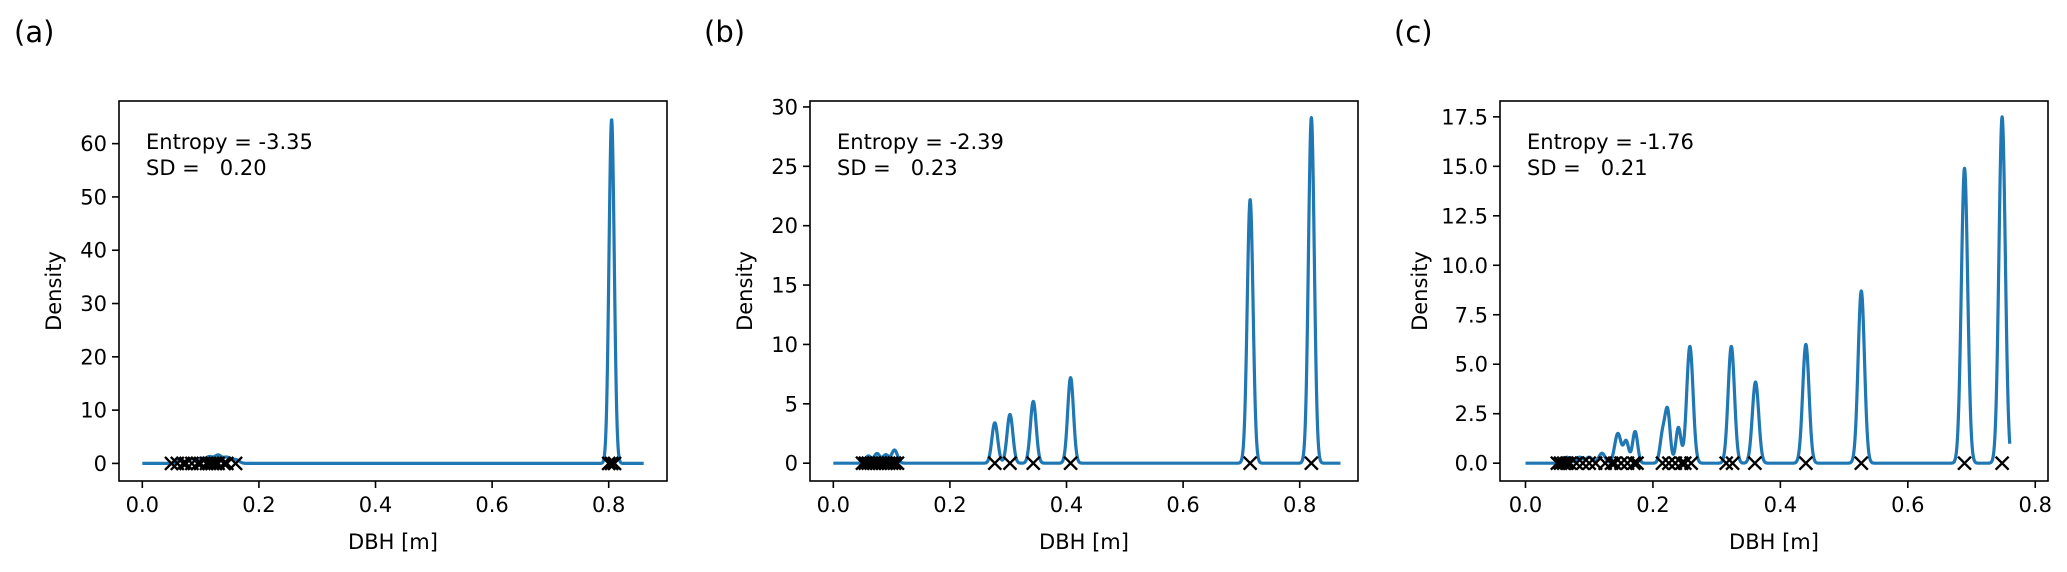 This screenshot has height=572, width=2067. Describe the element at coordinates (1587, 168) in the screenshot. I see `stats-annotation: SD = 0.21` at that location.